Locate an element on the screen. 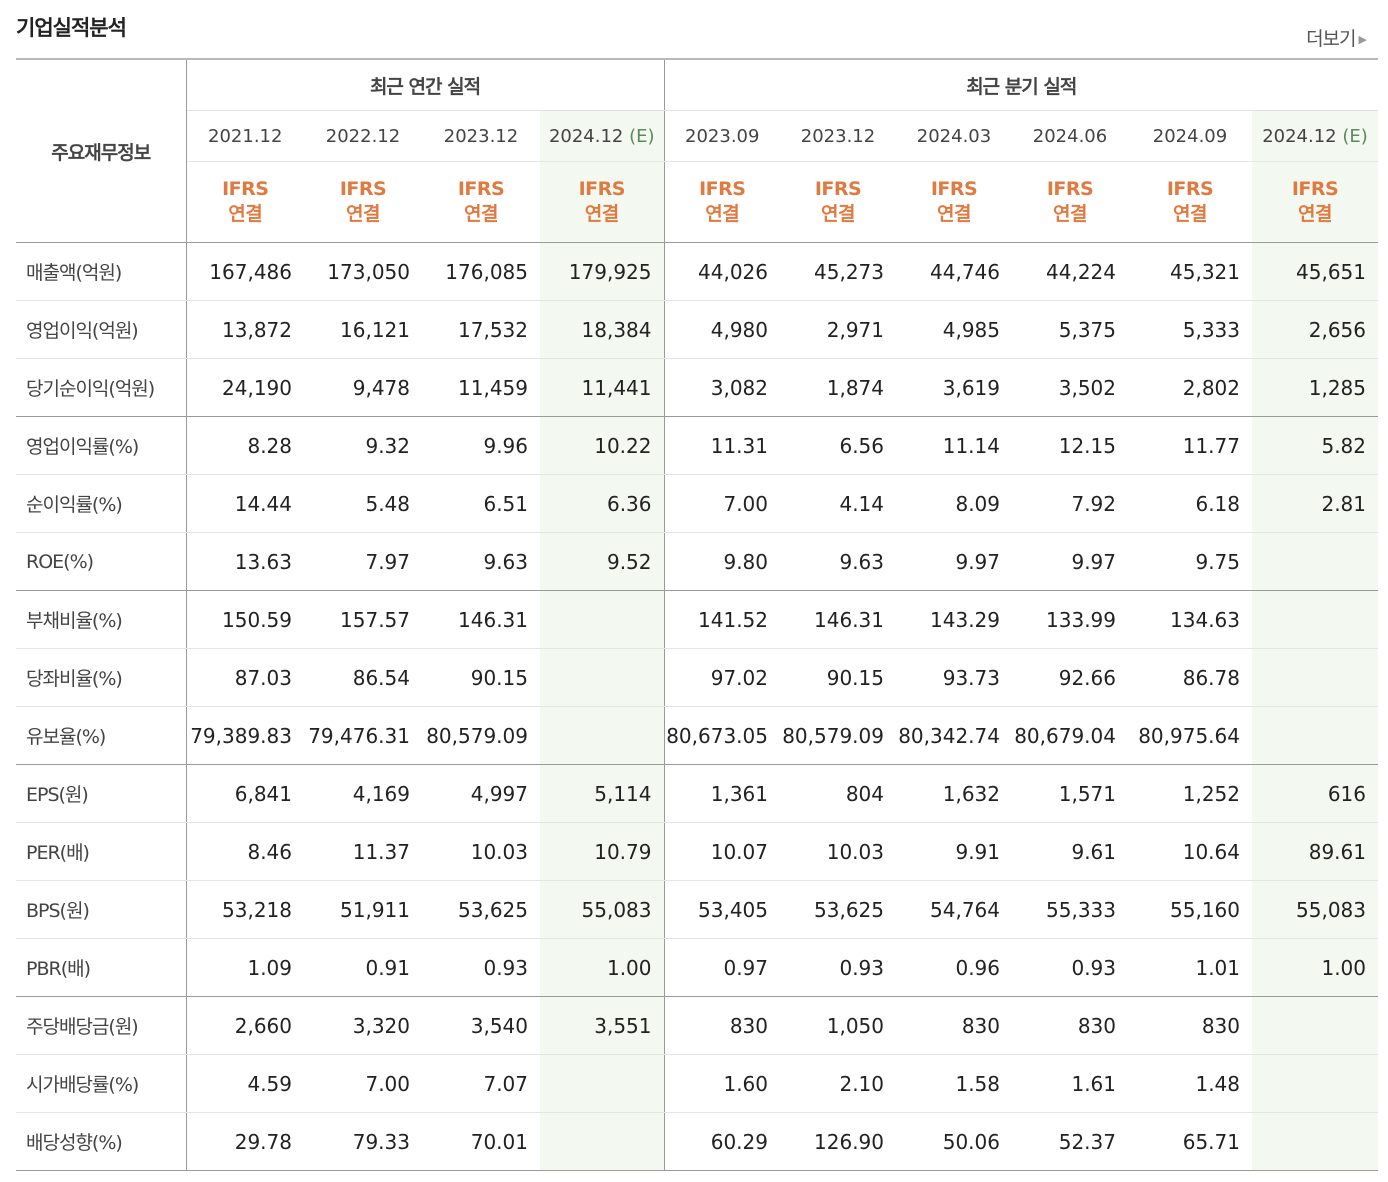 The width and height of the screenshot is (1388, 1182). table-cell: 9.97 is located at coordinates (1070, 561).